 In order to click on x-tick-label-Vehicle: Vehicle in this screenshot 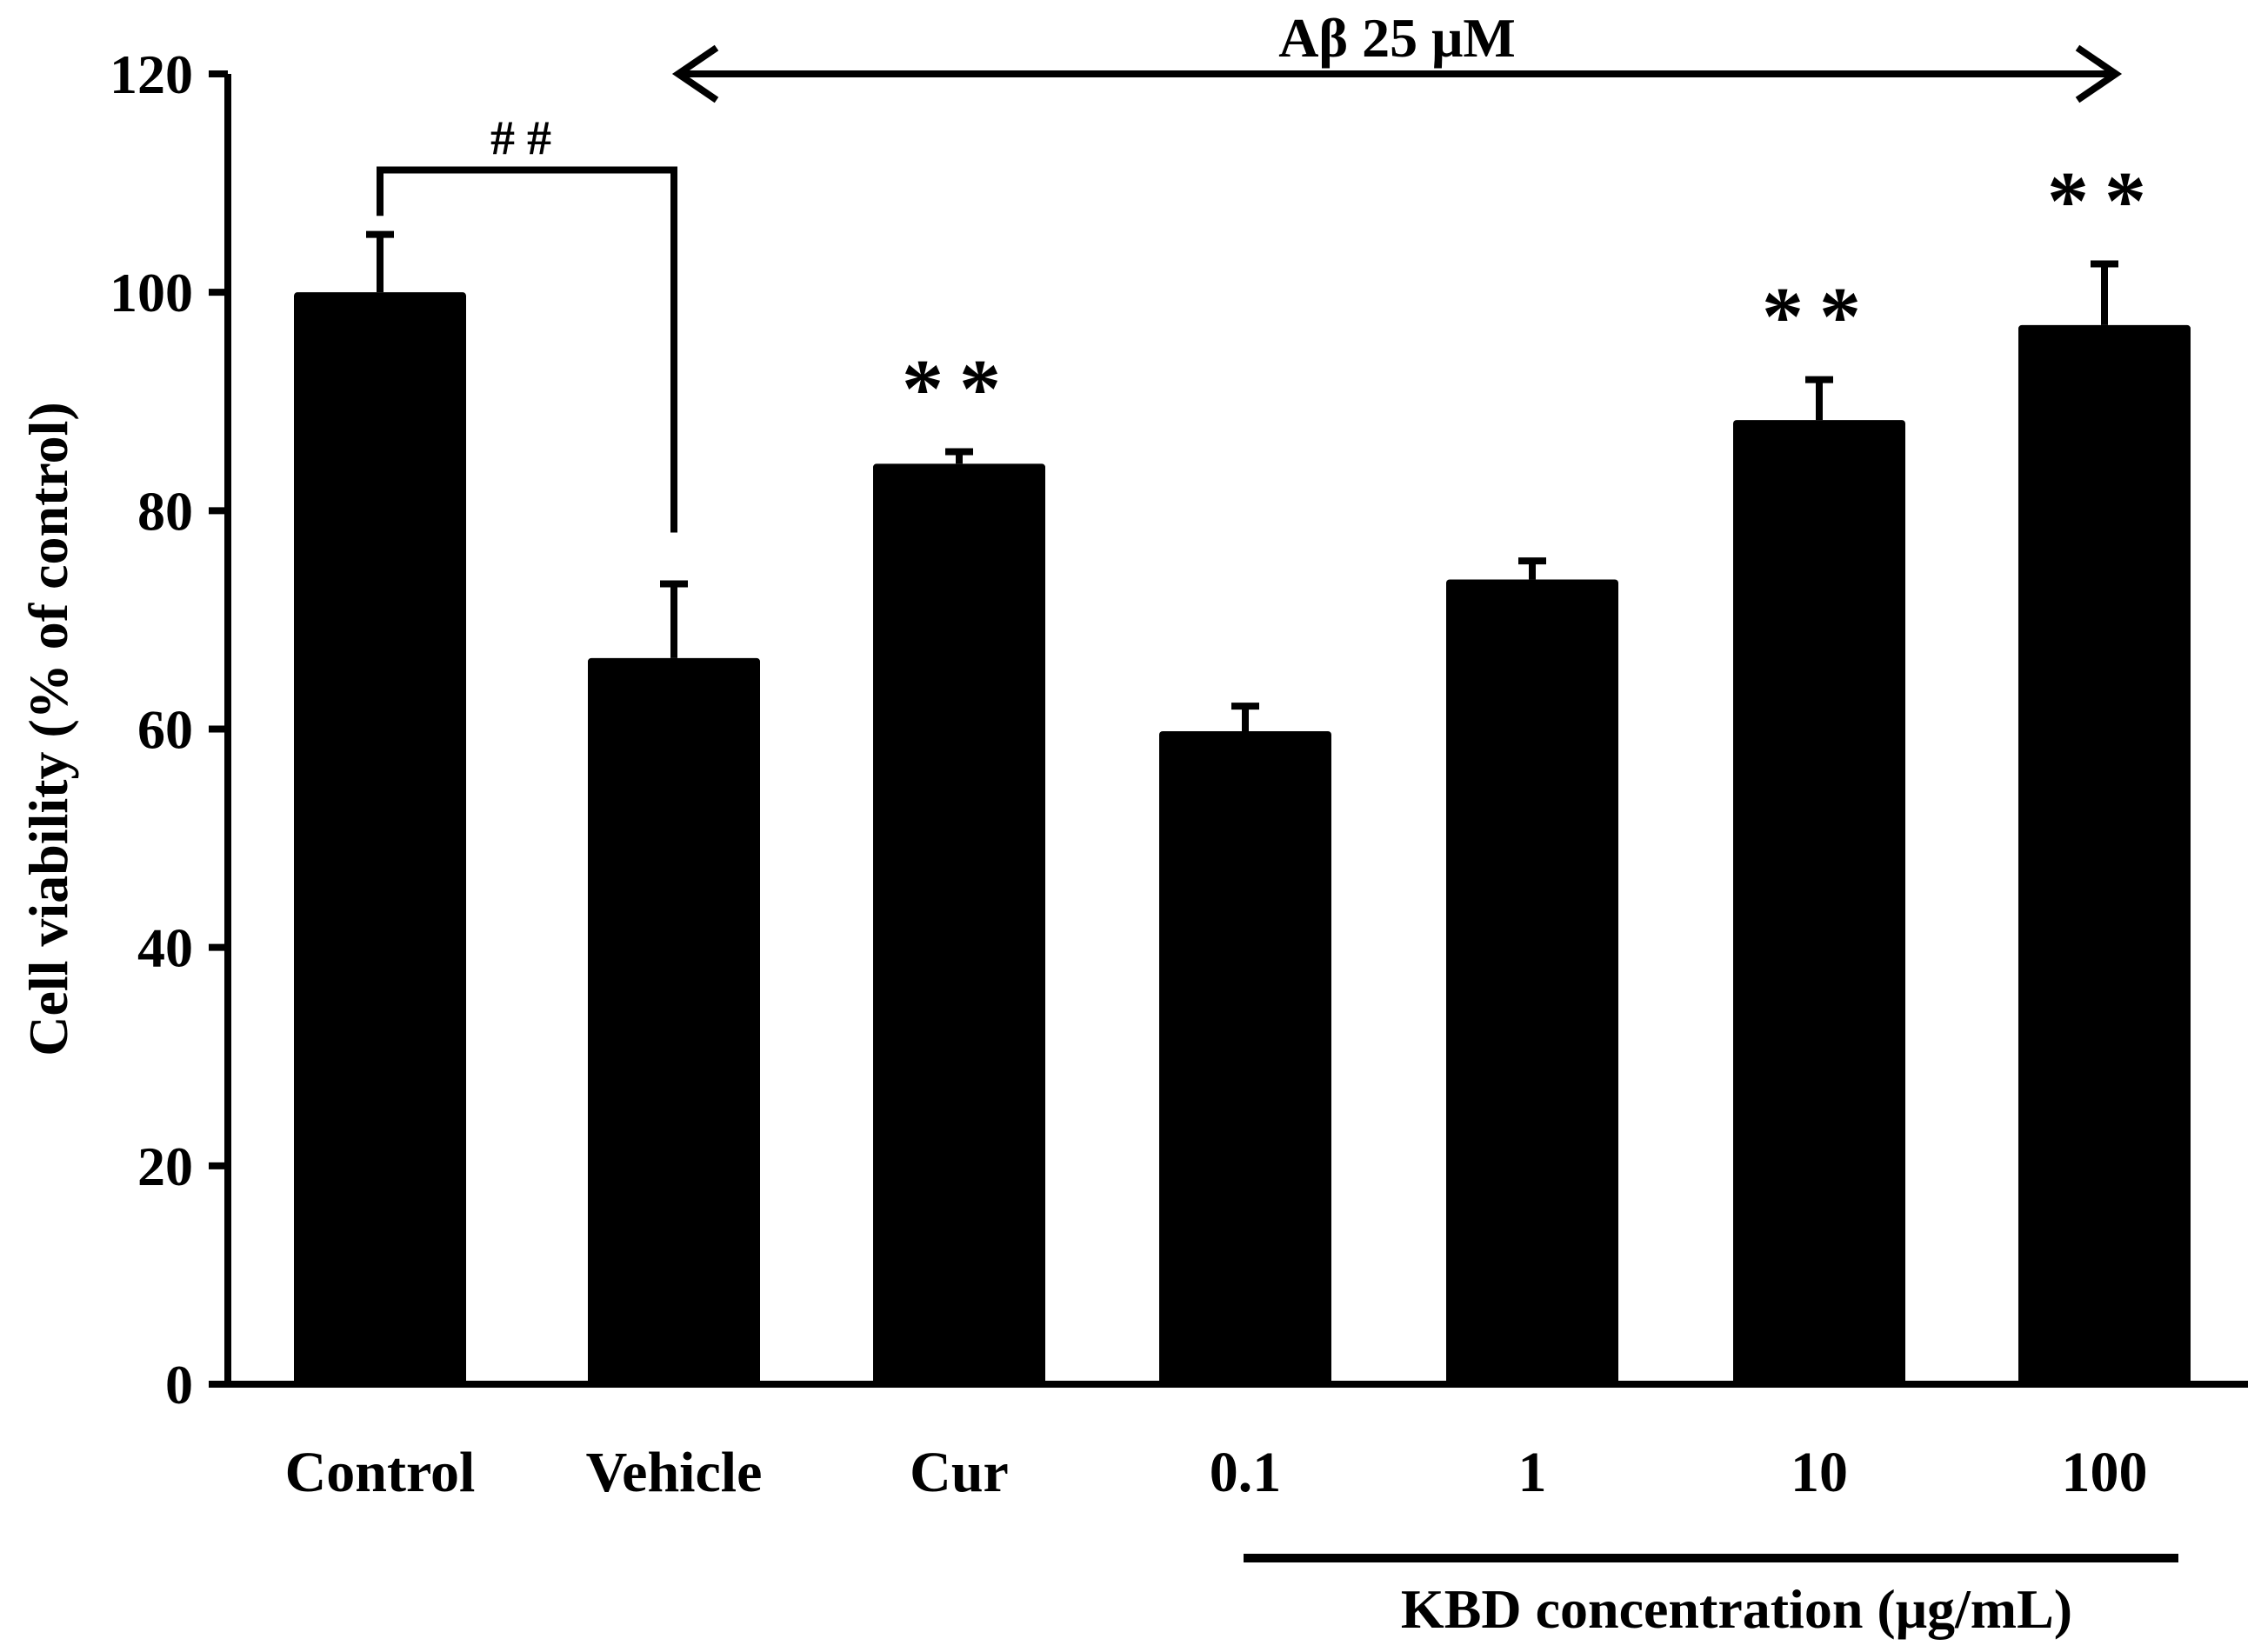, I will do `click(674, 1472)`.